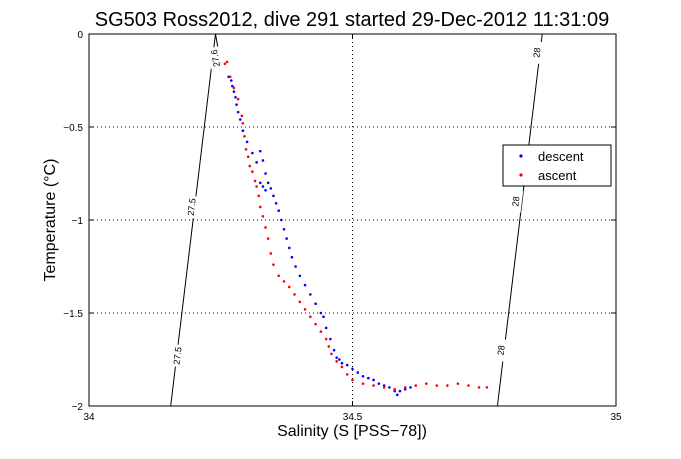 The height and width of the screenshot is (459, 681). I want to click on legend-marker-ascent, so click(521, 175).